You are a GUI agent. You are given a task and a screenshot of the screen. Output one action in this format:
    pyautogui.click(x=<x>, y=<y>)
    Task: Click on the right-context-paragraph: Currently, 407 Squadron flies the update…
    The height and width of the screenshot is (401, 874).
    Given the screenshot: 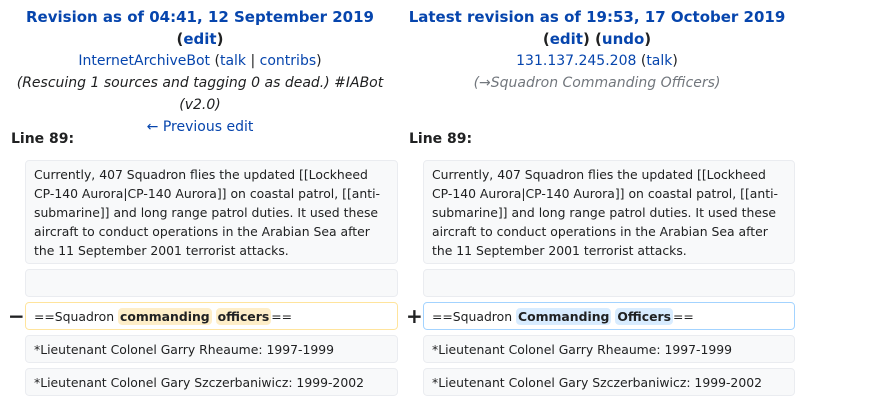 What is the action you would take?
    pyautogui.click(x=609, y=212)
    